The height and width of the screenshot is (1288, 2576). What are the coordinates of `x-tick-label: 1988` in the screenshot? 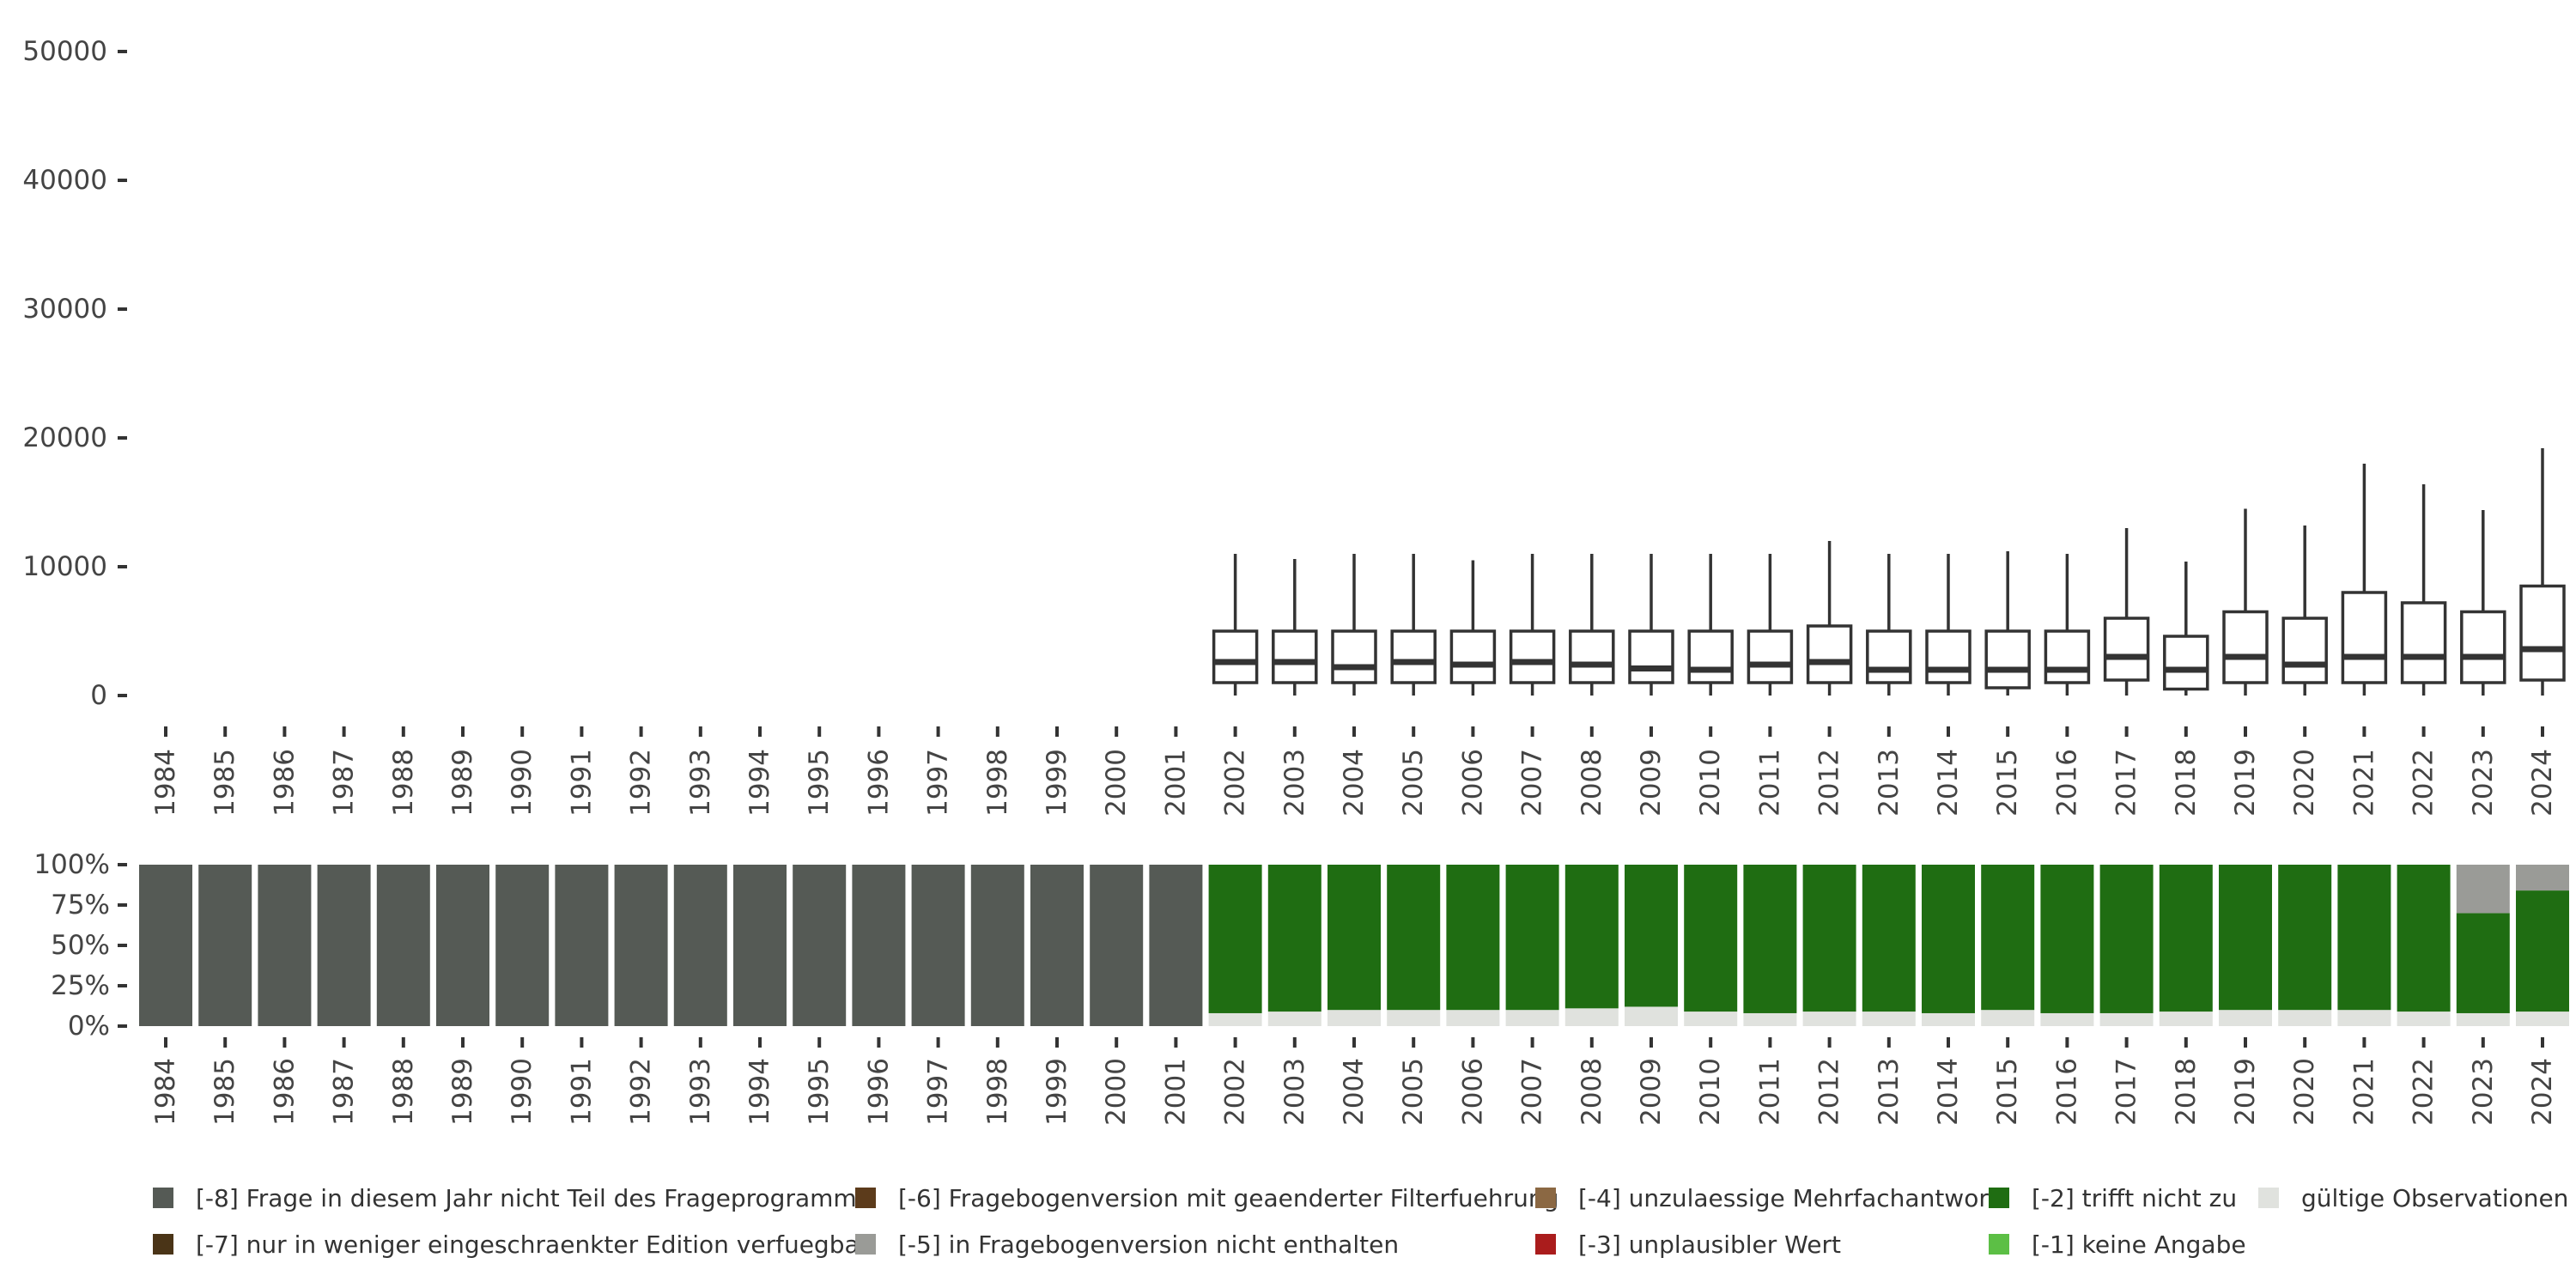 It's located at (403, 1092).